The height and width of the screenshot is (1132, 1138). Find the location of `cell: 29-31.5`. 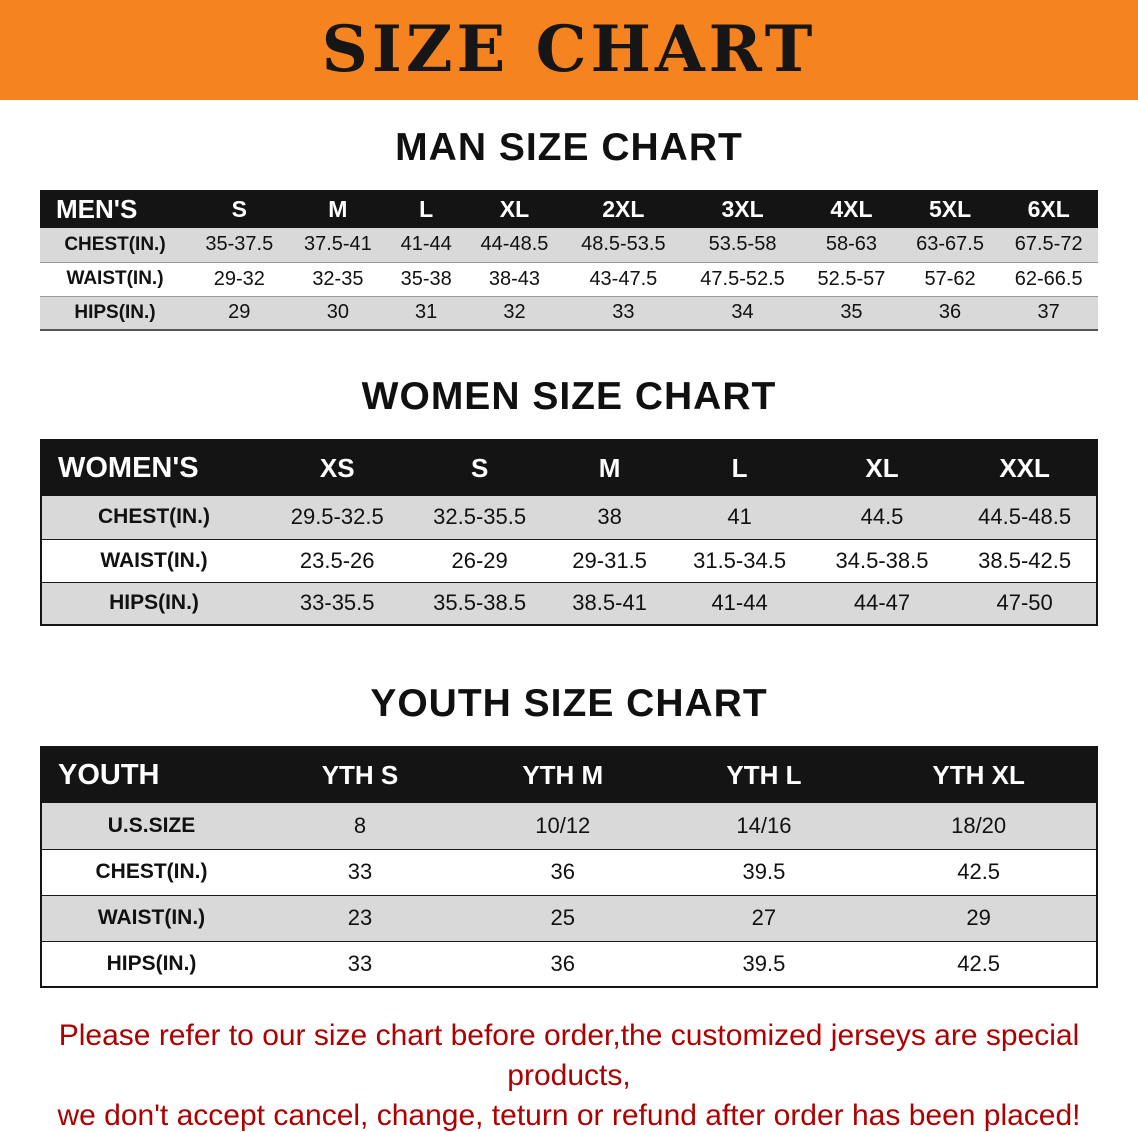

cell: 29-31.5 is located at coordinates (609, 560).